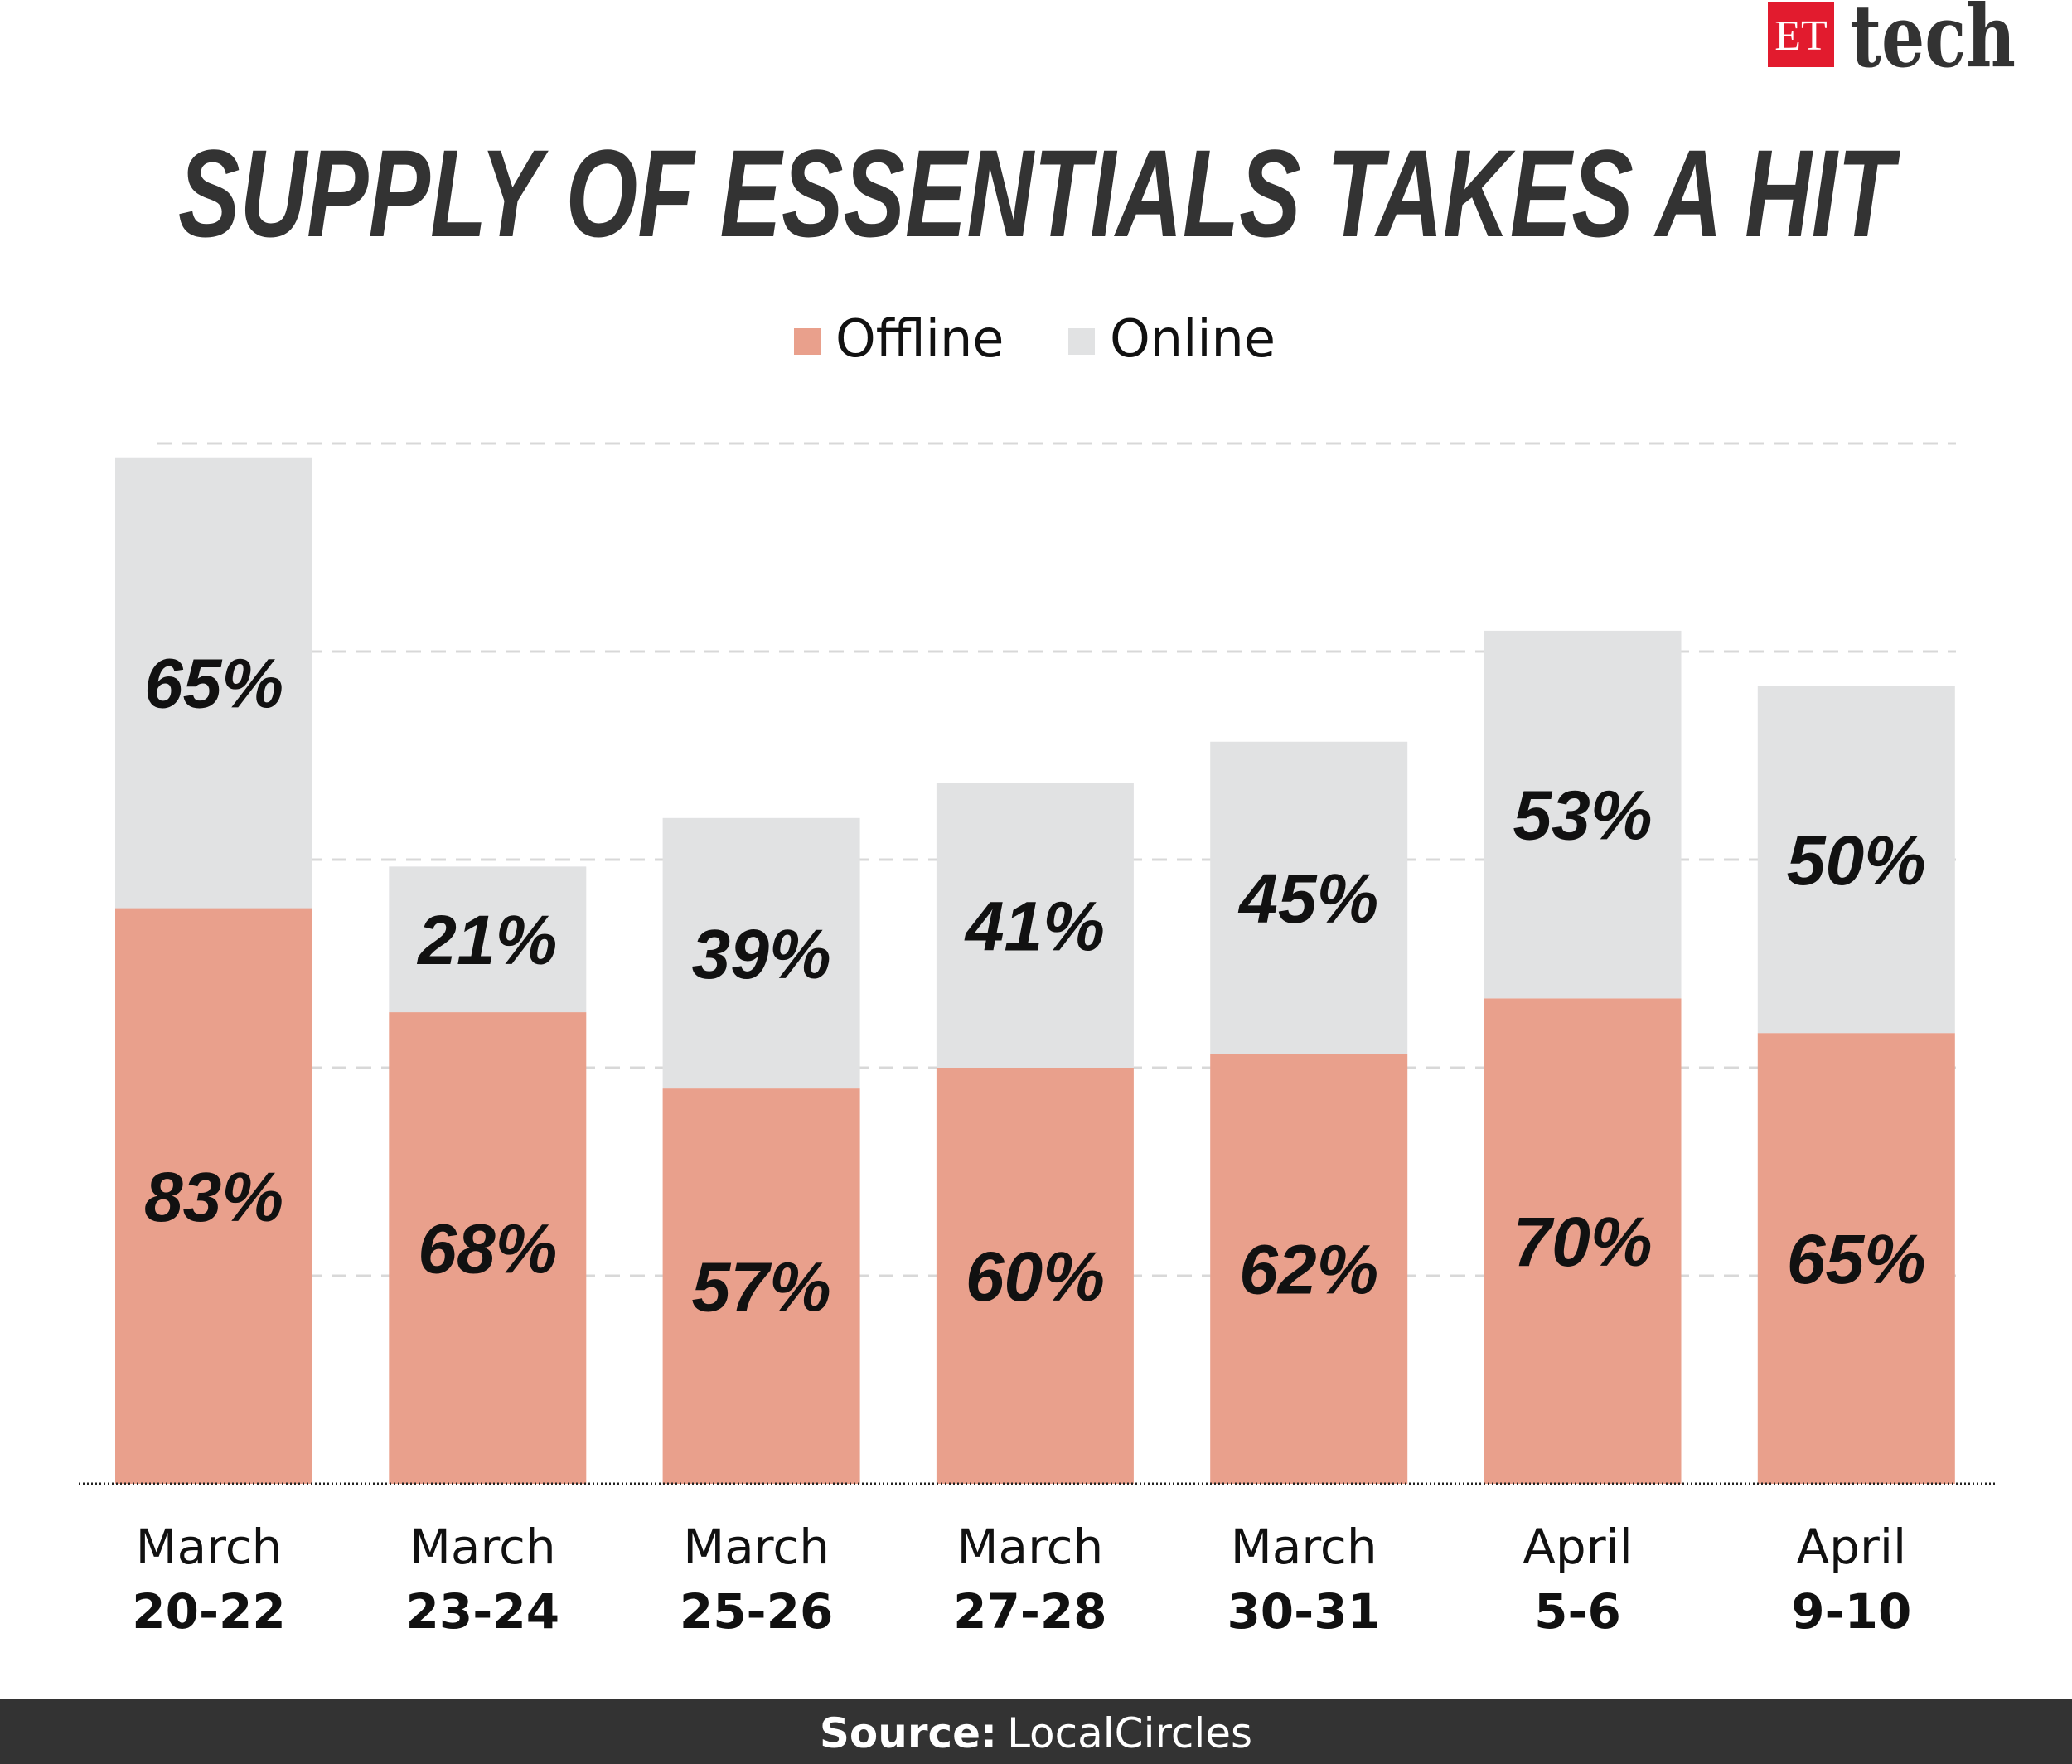 The image size is (2072, 1764). Describe the element at coordinates (1129, 1733) in the screenshot. I see `source-value: LocalCircles` at that location.